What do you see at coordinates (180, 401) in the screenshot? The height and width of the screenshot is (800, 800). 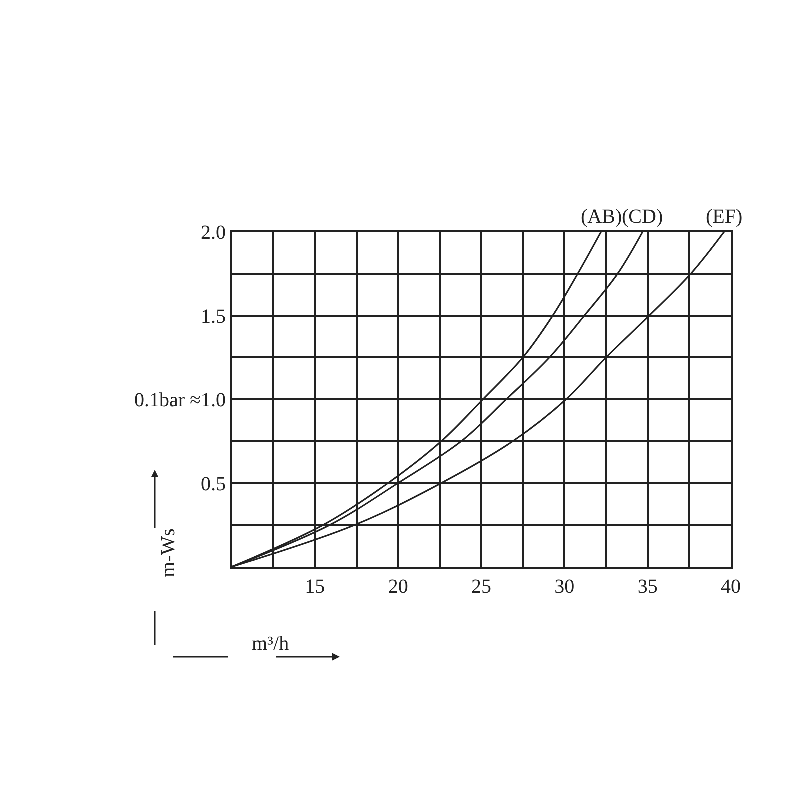 I see `y-tick-label: 0.1bar ≈1.0` at bounding box center [180, 401].